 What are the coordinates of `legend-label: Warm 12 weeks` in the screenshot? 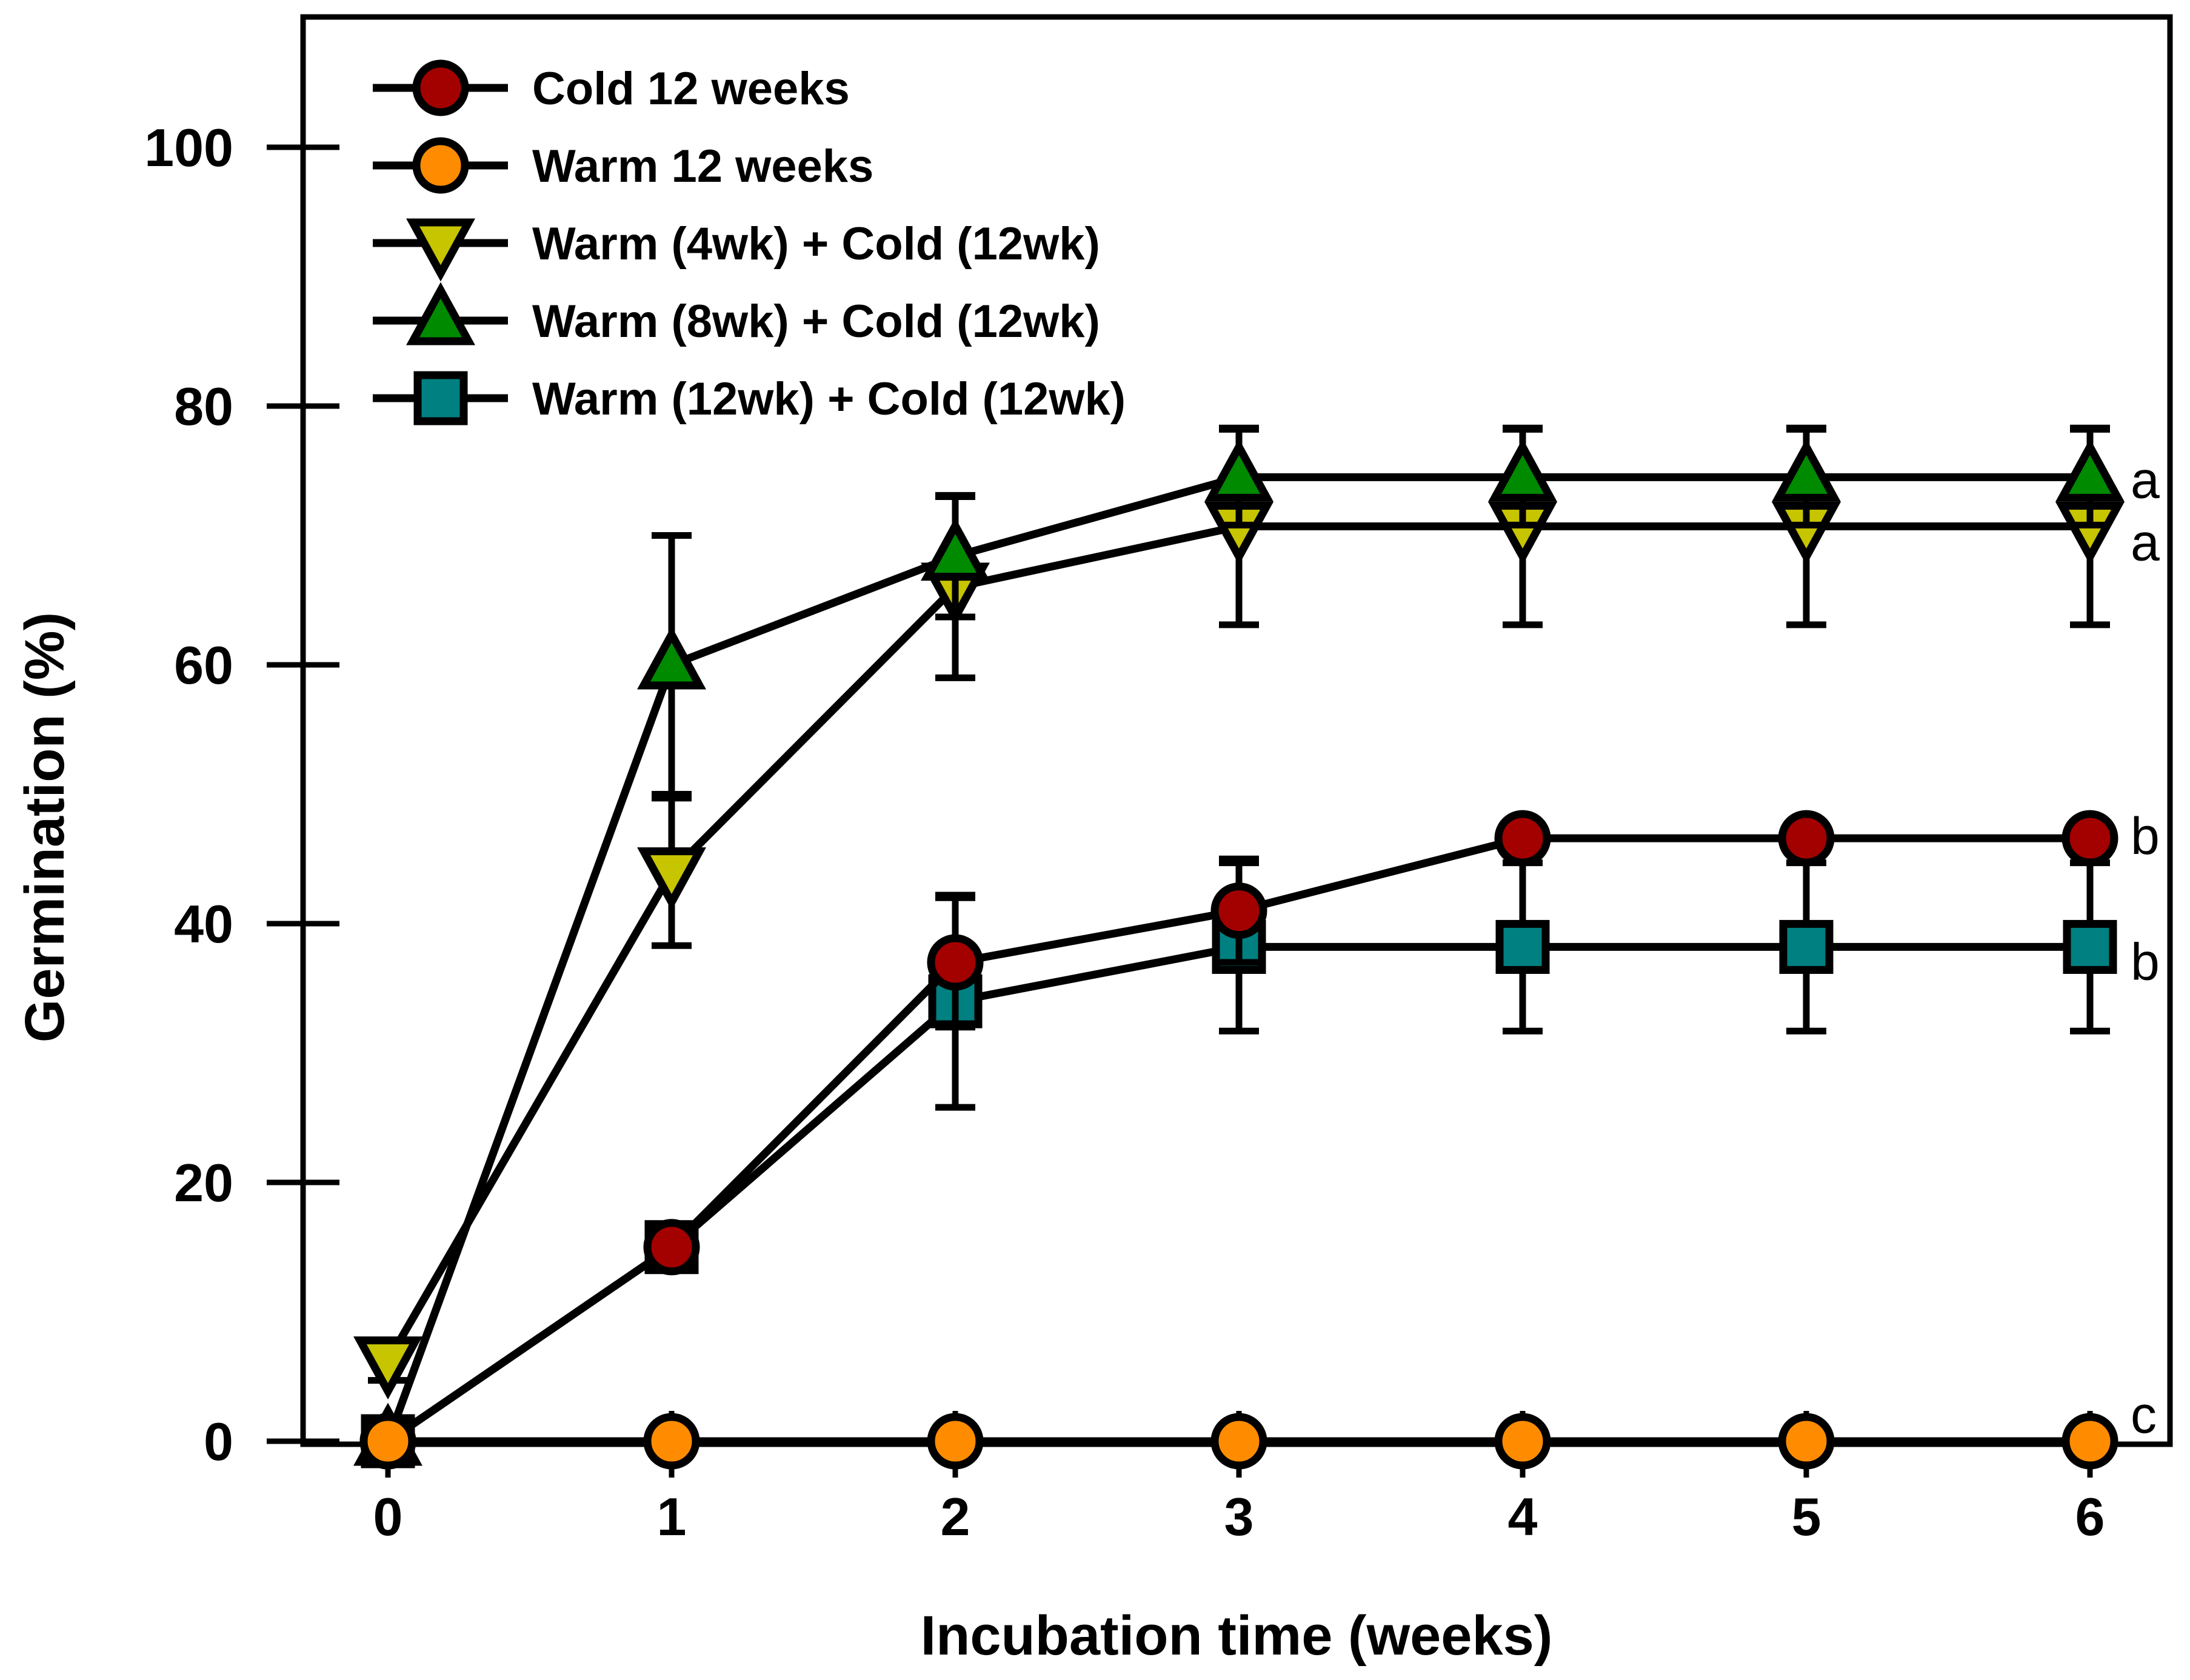 It's located at (702, 166).